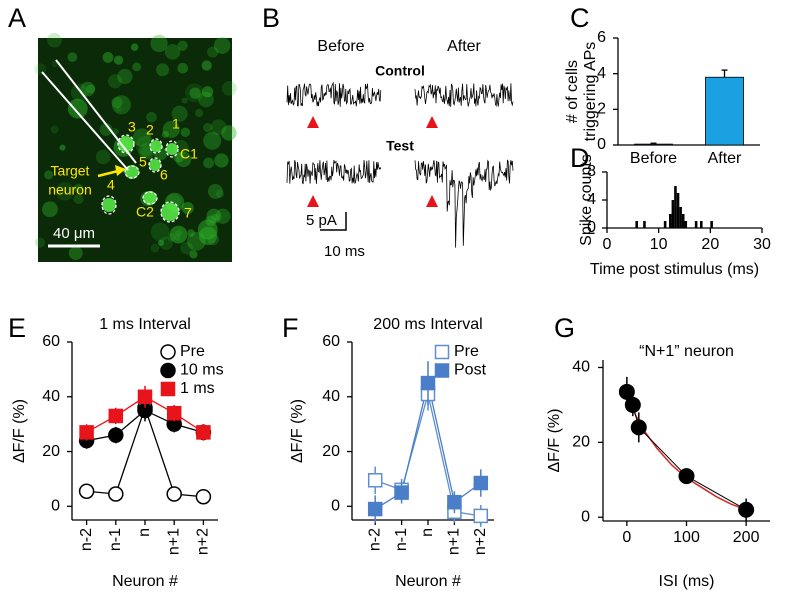  I want to click on chart-title: 200 ms Interval, so click(427, 324).